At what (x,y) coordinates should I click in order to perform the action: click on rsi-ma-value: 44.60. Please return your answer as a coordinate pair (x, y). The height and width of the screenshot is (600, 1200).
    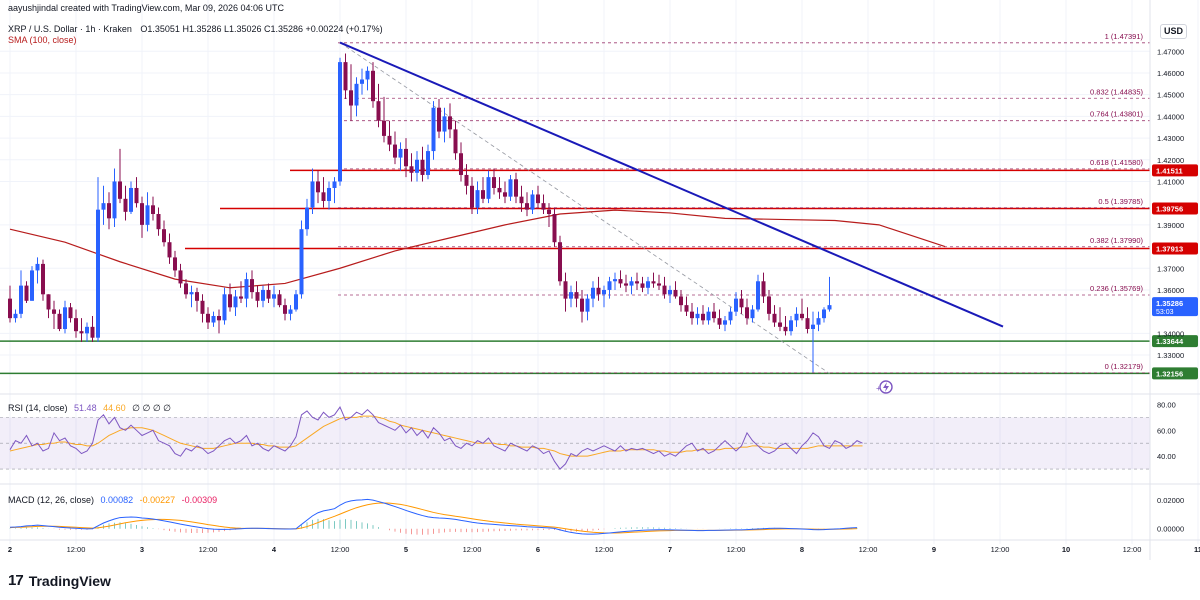
    Looking at the image, I should click on (114, 408).